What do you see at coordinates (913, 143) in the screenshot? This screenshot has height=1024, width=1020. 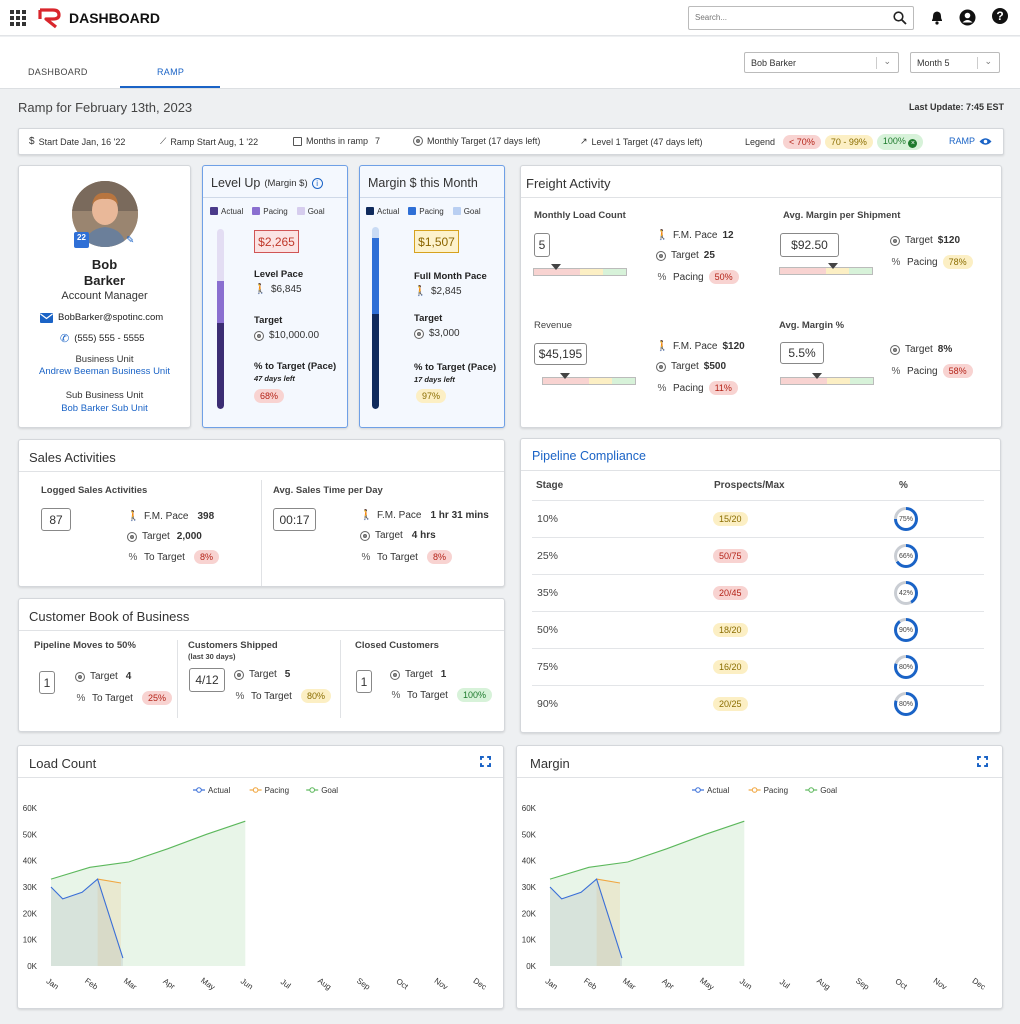 I see `close-circle-icon: ×` at bounding box center [913, 143].